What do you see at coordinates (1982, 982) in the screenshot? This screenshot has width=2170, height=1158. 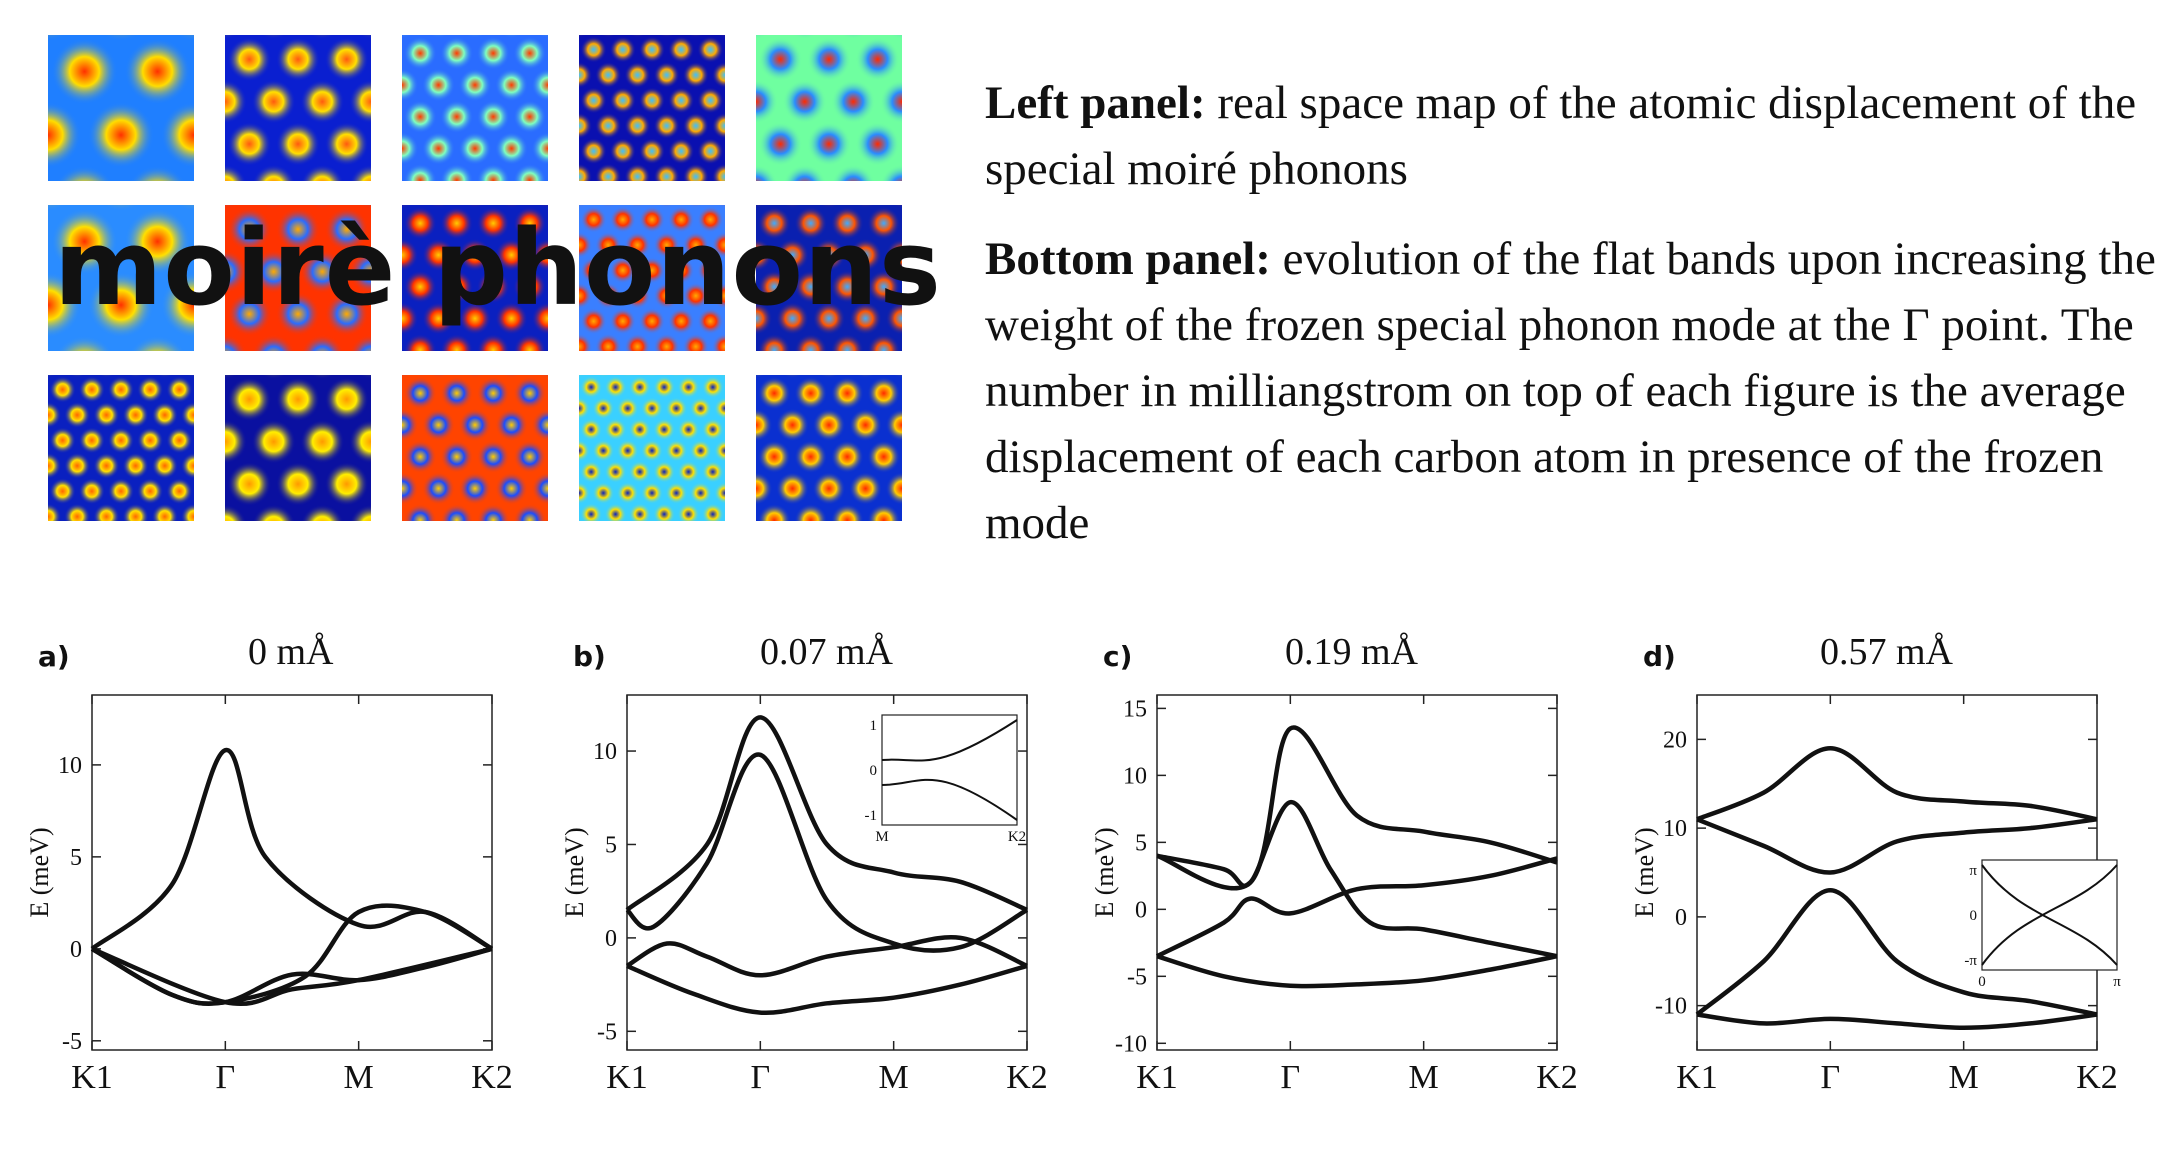 I see `inset-x-tick-label: 0` at bounding box center [1982, 982].